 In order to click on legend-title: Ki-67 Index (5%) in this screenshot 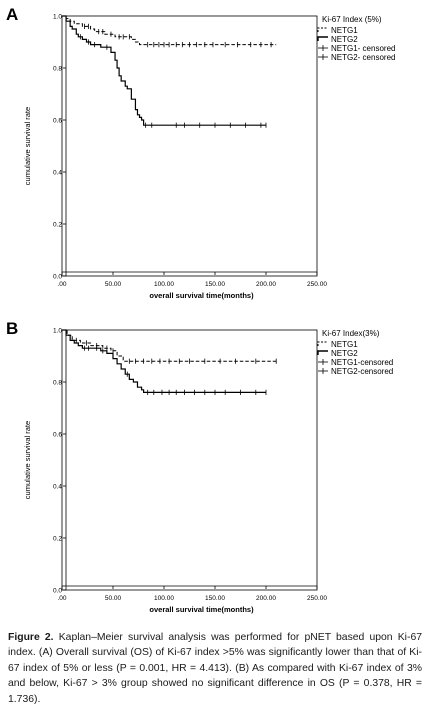, I will do `click(352, 19)`.